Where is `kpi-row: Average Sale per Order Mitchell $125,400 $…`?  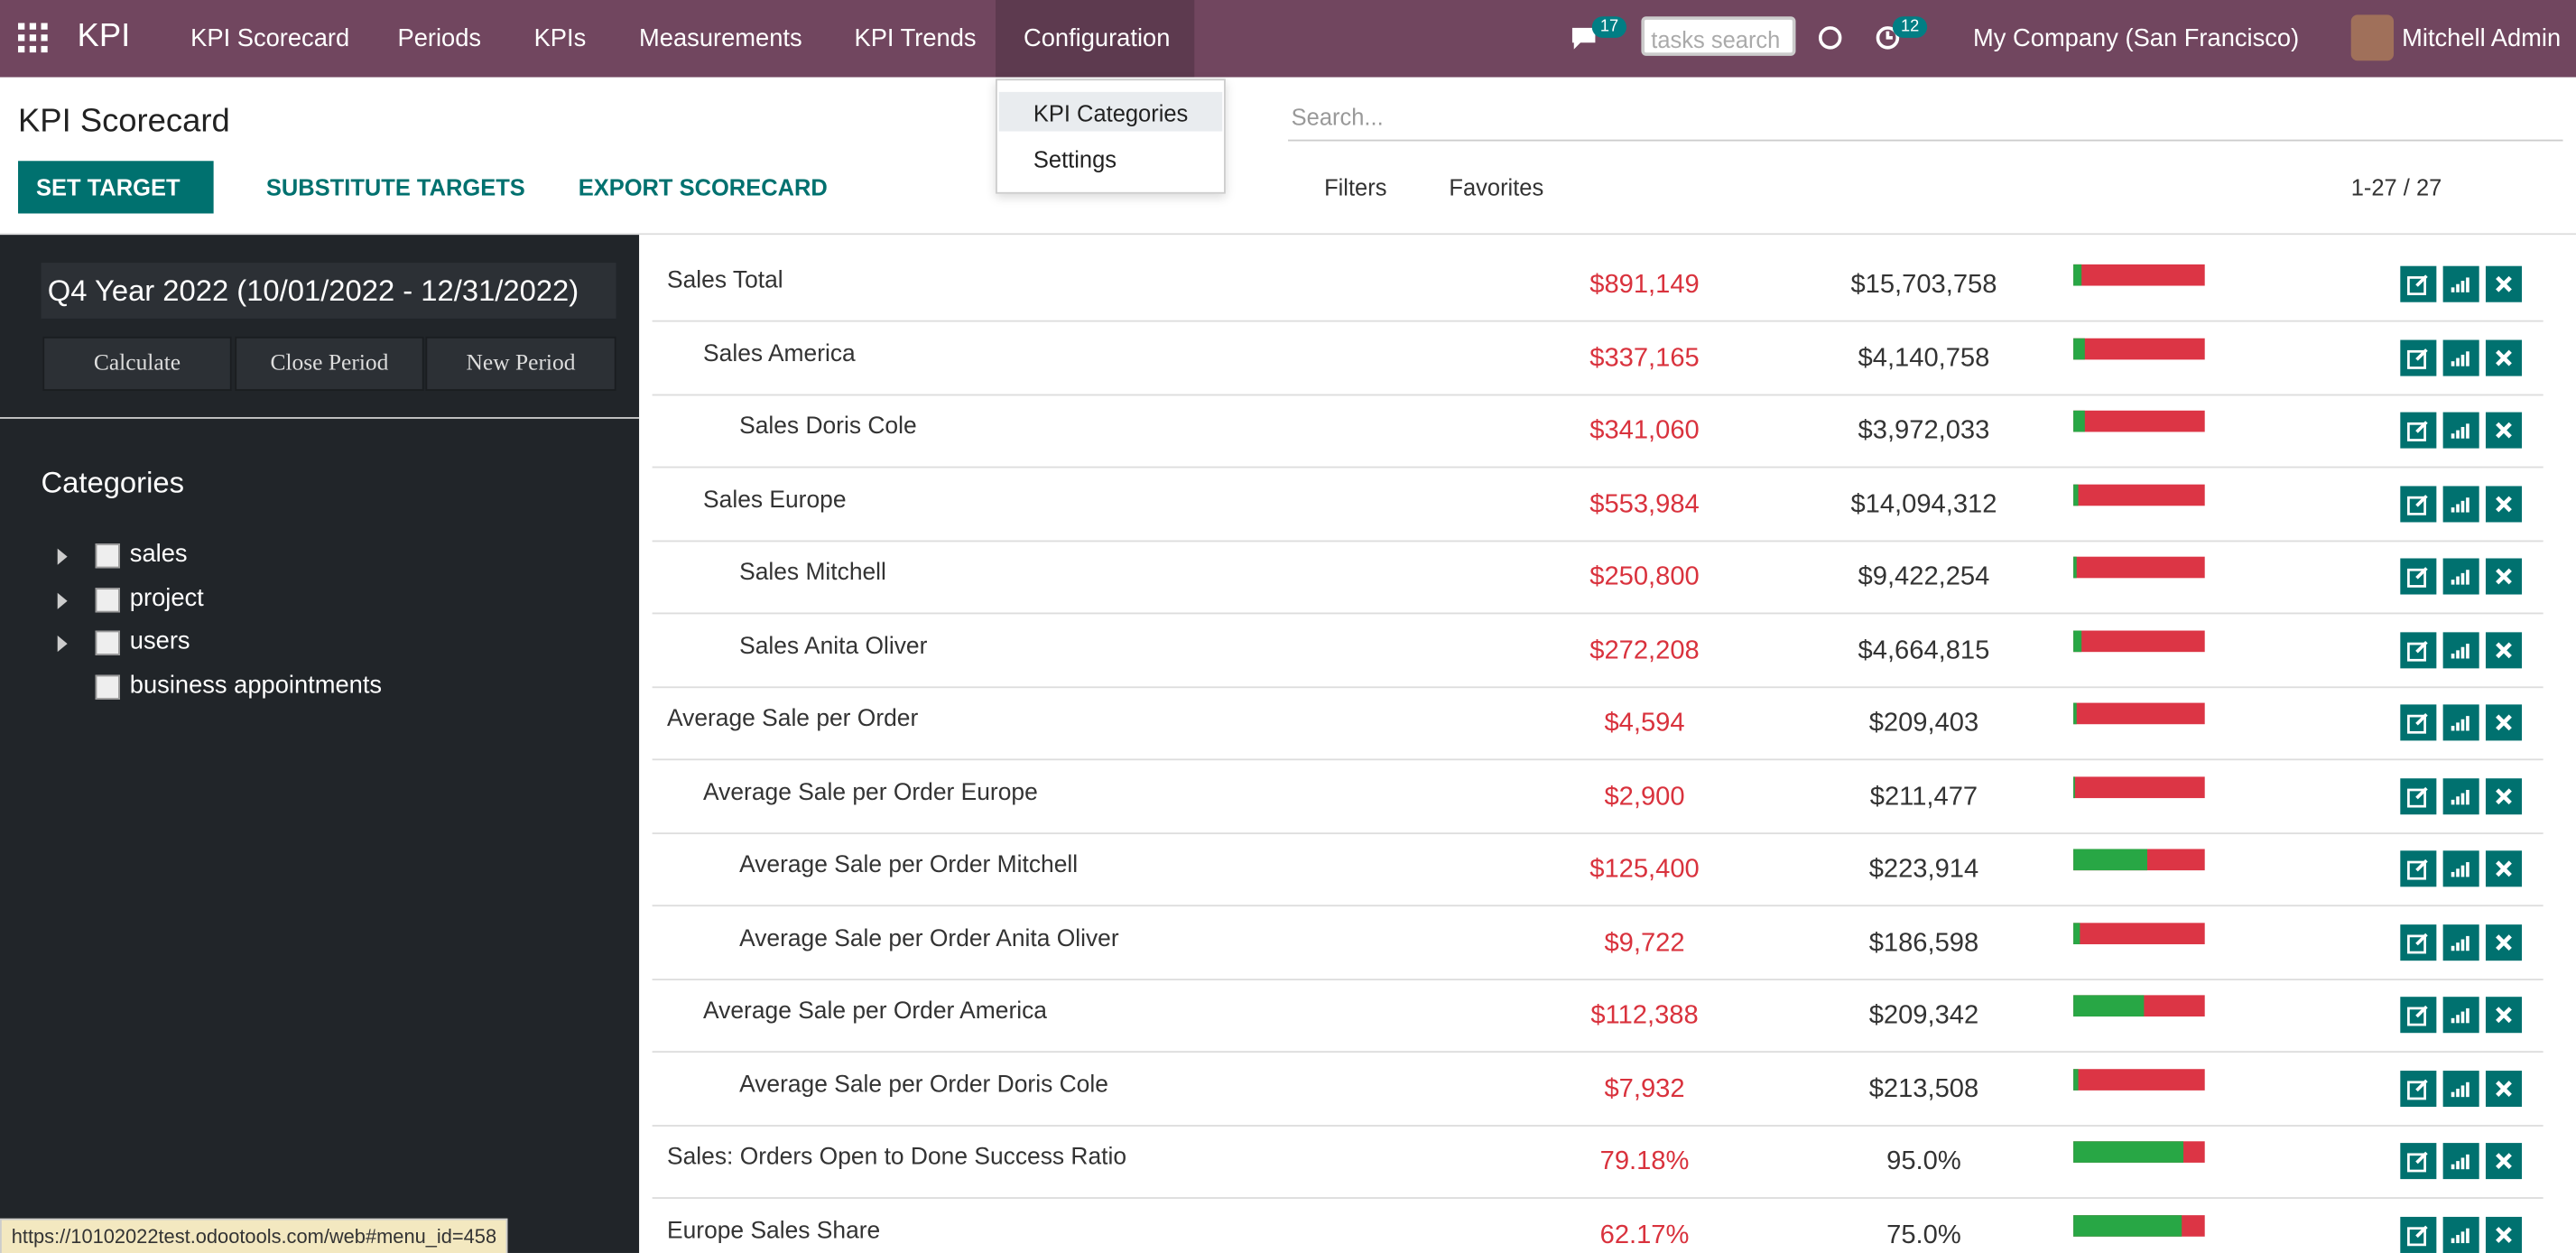 kpi-row: Average Sale per Order Mitchell $125,400 $… is located at coordinates (1598, 870).